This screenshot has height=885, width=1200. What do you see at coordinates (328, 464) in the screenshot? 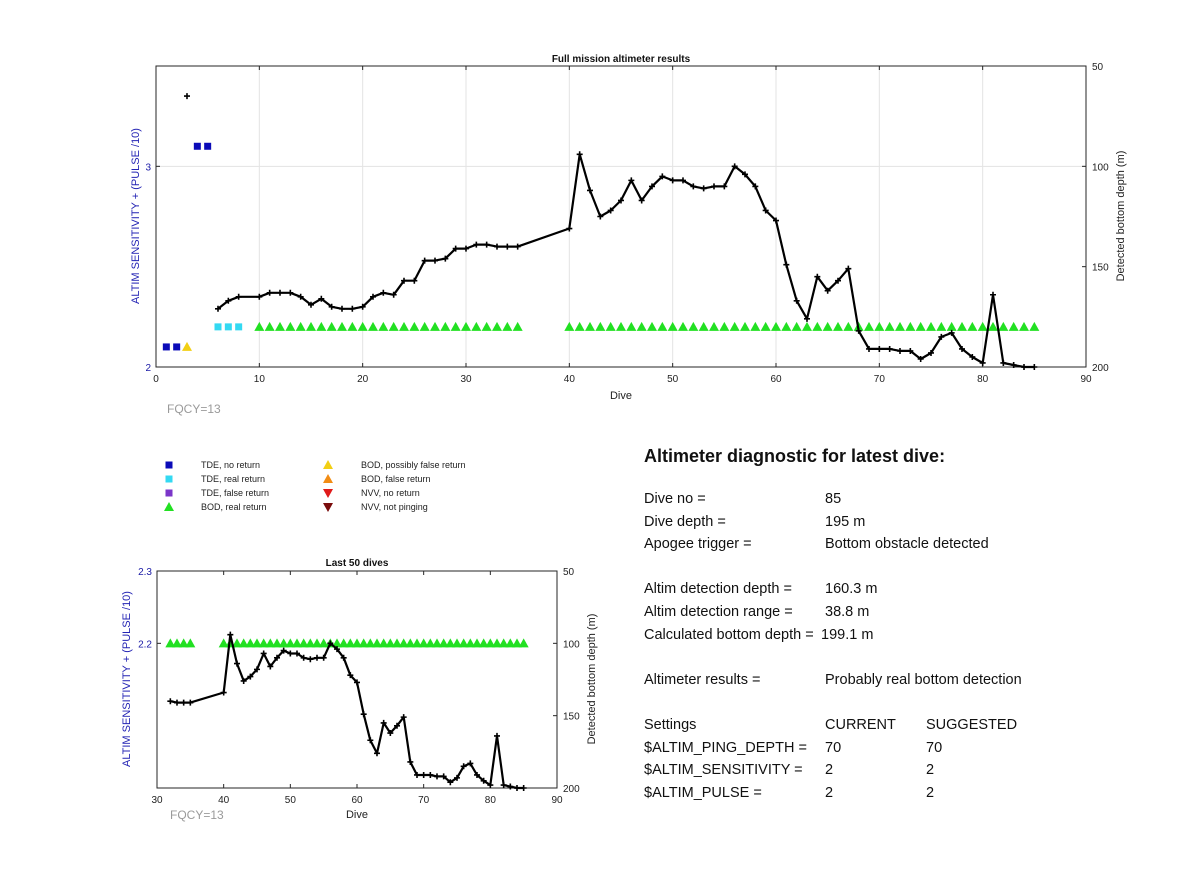
I see `legend-triangle-up-marker` at bounding box center [328, 464].